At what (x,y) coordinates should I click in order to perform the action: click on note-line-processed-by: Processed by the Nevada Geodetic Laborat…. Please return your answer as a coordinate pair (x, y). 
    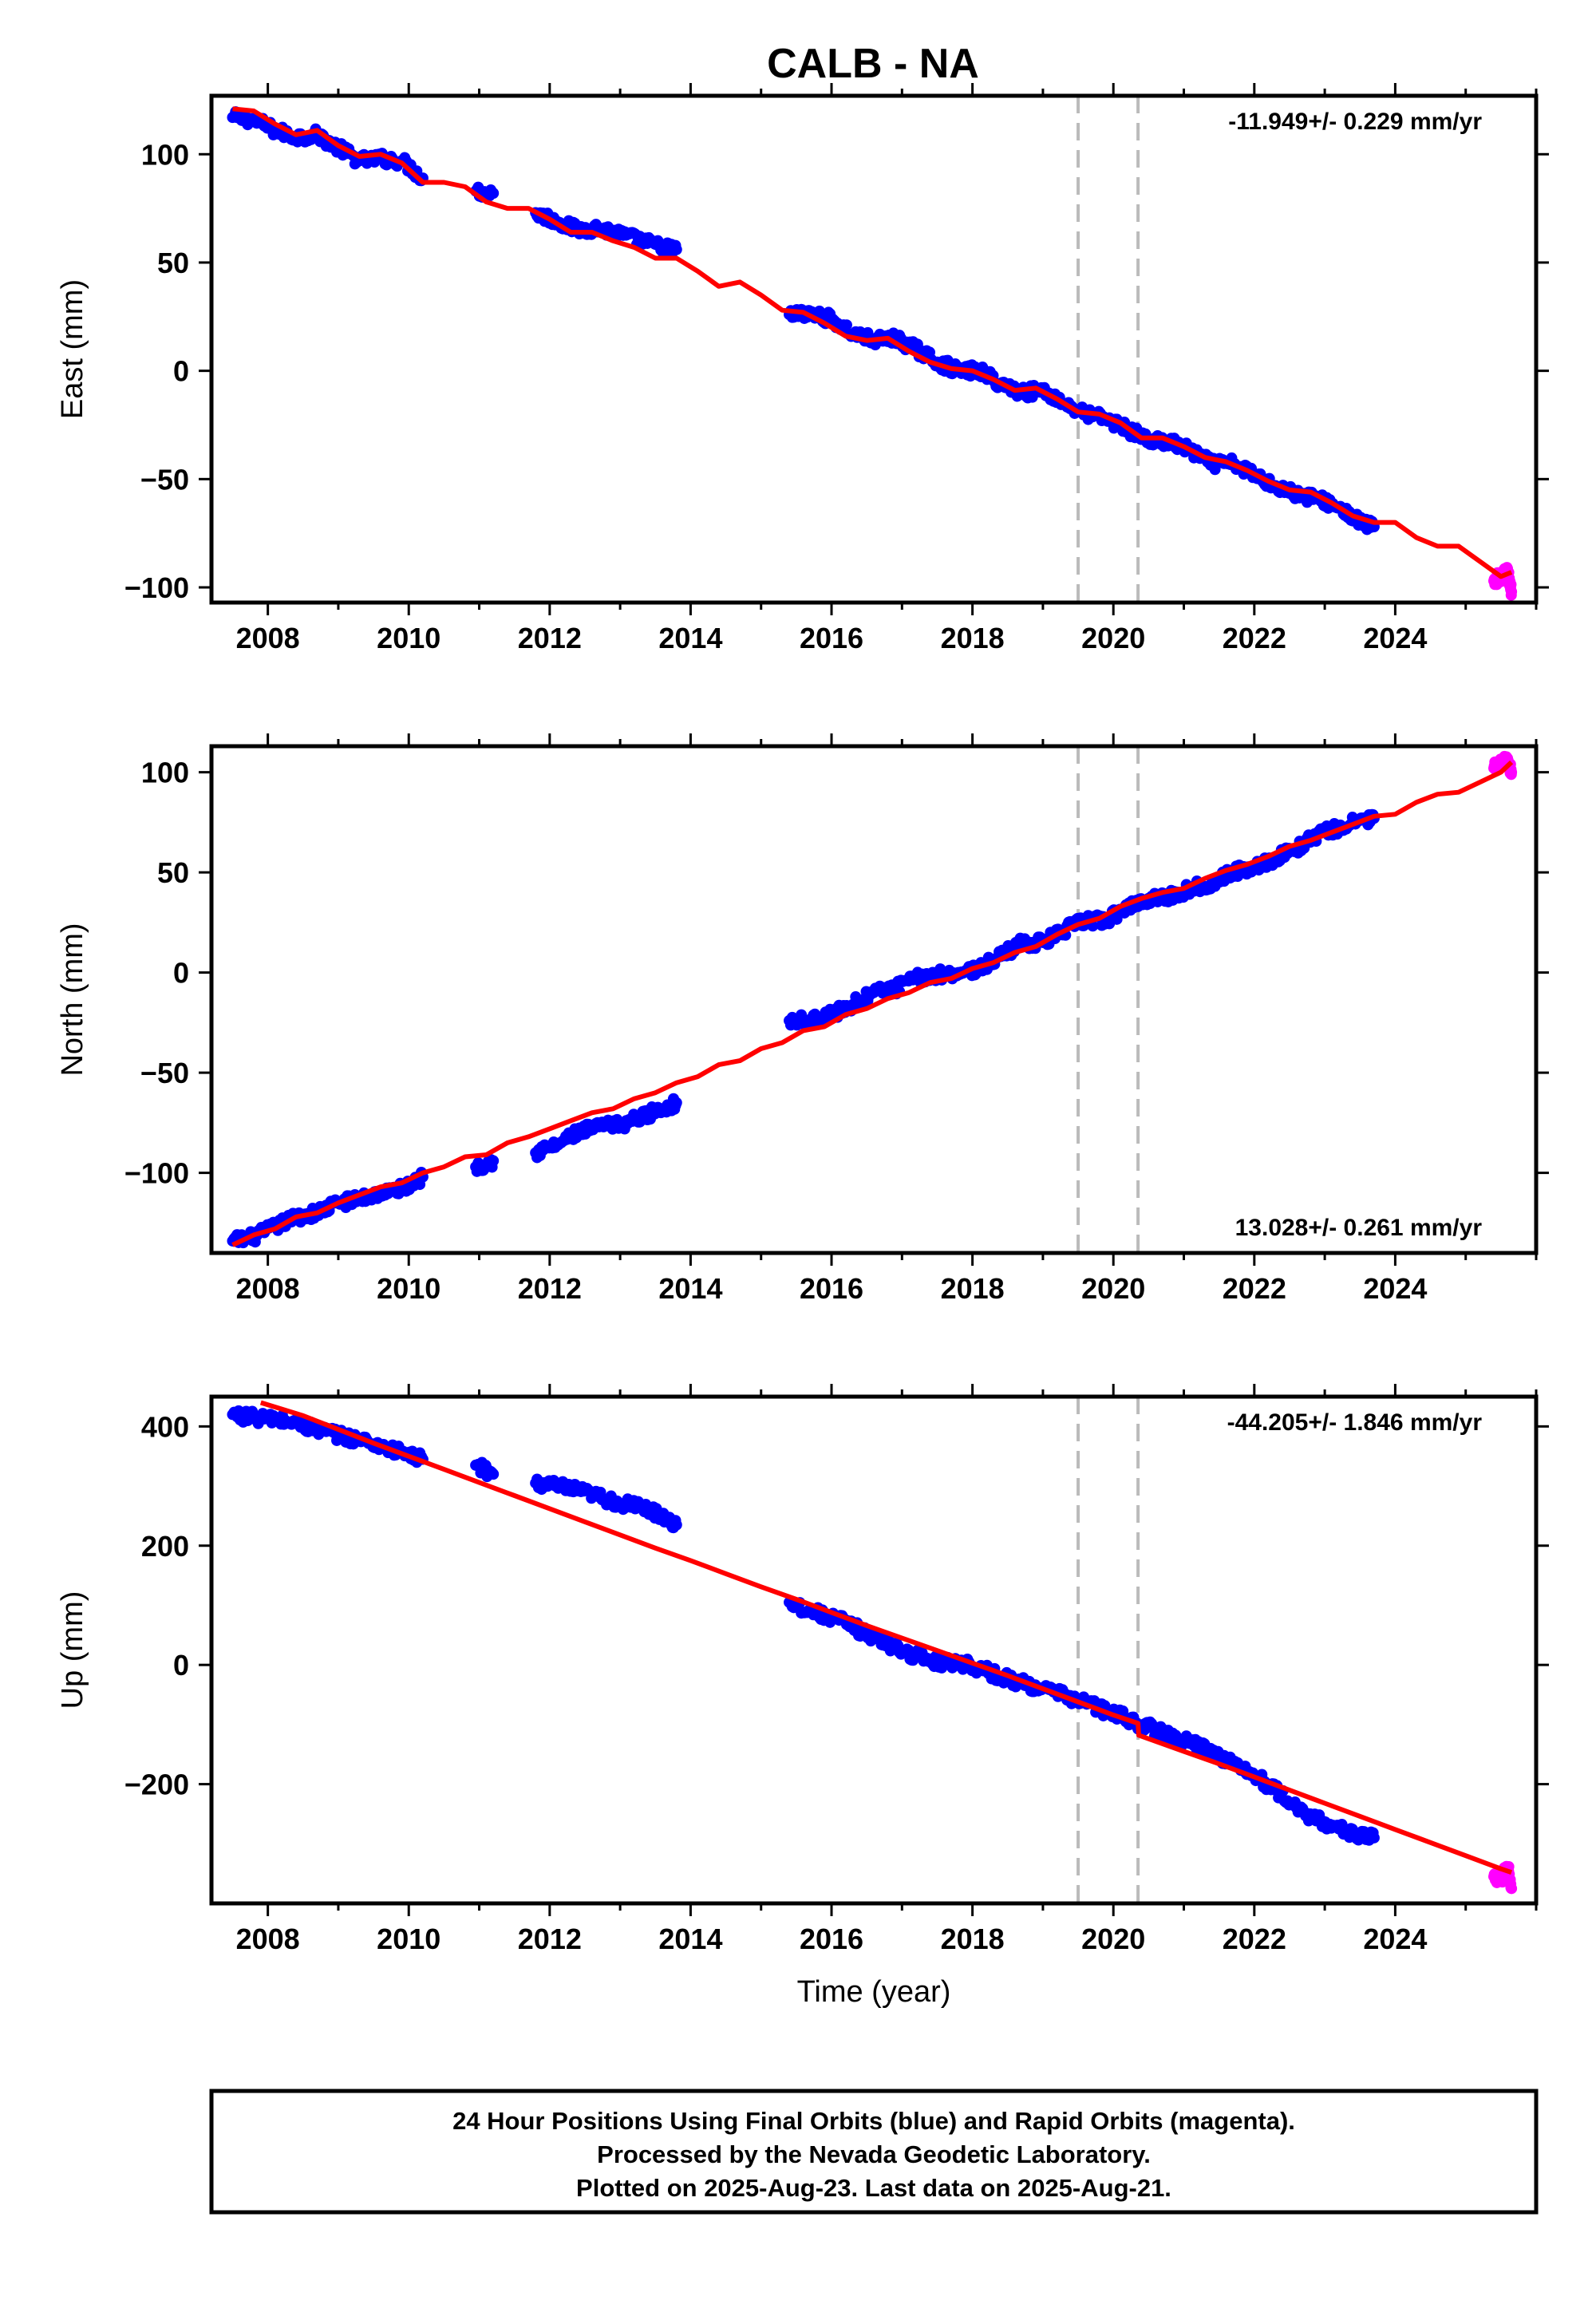
    Looking at the image, I should click on (874, 2154).